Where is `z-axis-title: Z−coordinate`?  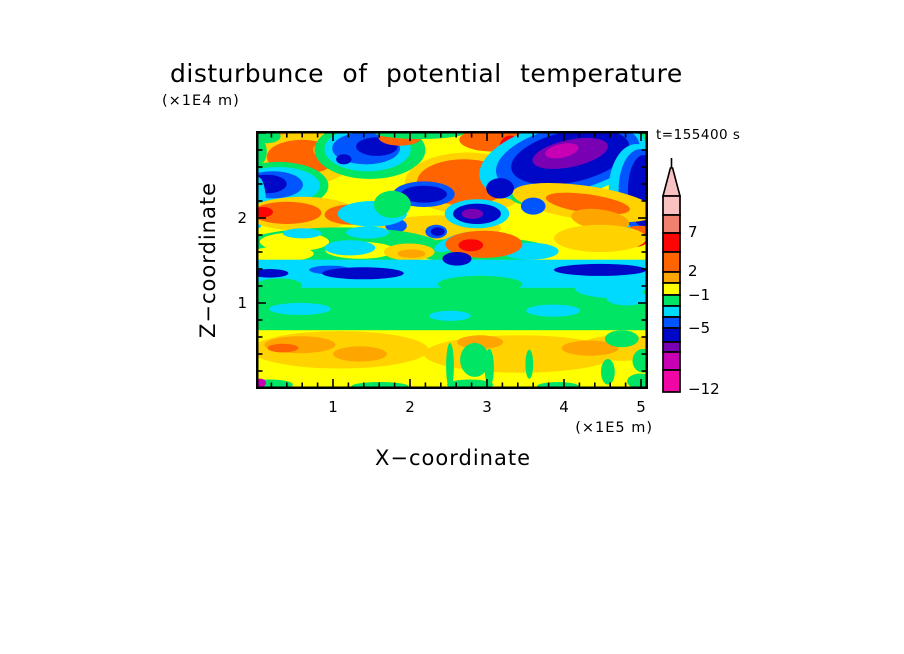 z-axis-title: Z−coordinate is located at coordinates (208, 260).